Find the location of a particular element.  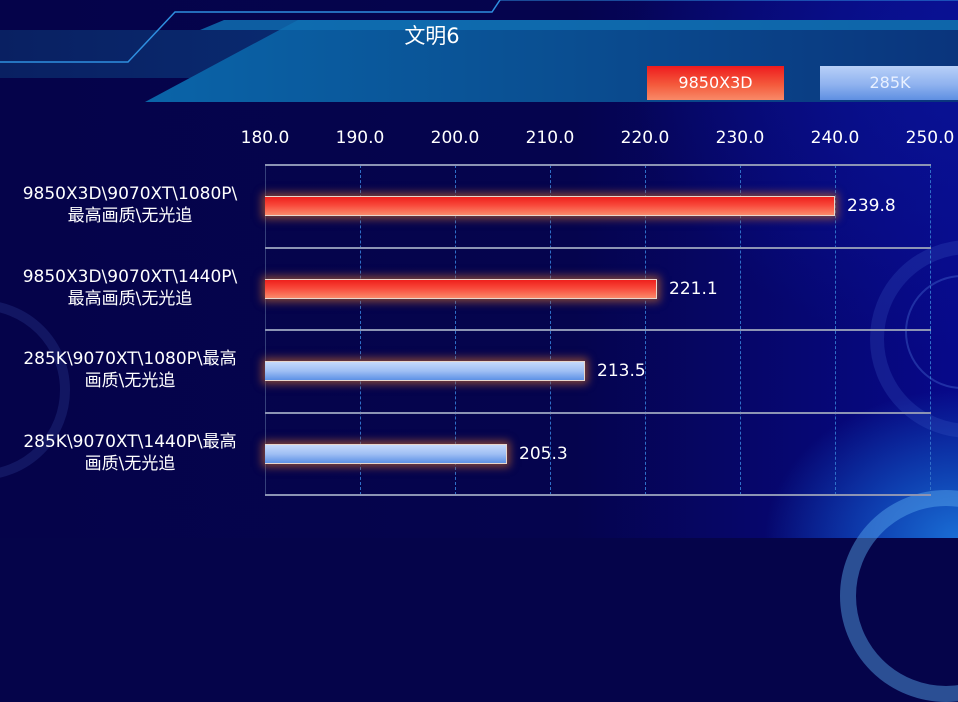

x-tick-label: 200.0 is located at coordinates (455, 138).